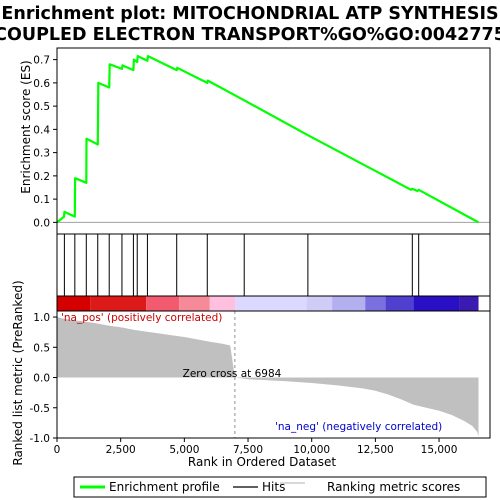  Describe the element at coordinates (311, 450) in the screenshot. I see `x-tick-label: 10,000` at that location.